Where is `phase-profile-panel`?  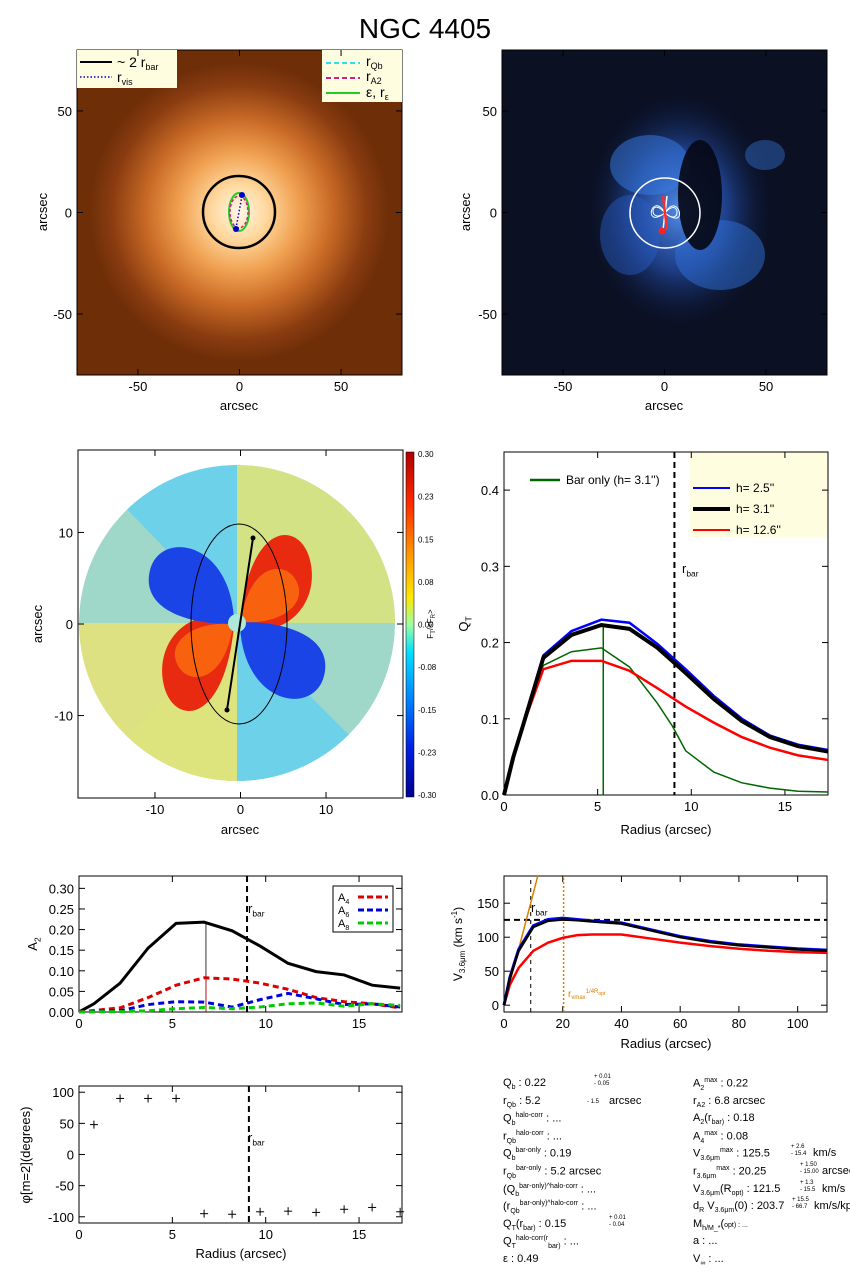 phase-profile-panel is located at coordinates (240, 1154).